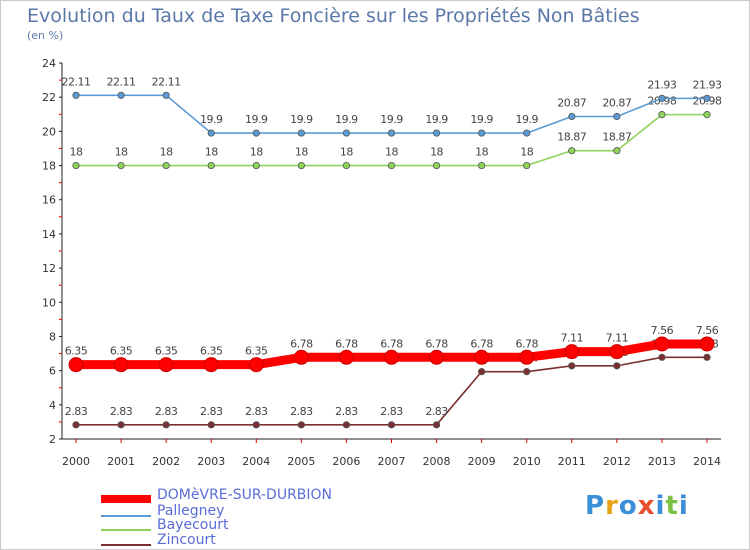  What do you see at coordinates (646, 506) in the screenshot?
I see `logo-letter: x` at bounding box center [646, 506].